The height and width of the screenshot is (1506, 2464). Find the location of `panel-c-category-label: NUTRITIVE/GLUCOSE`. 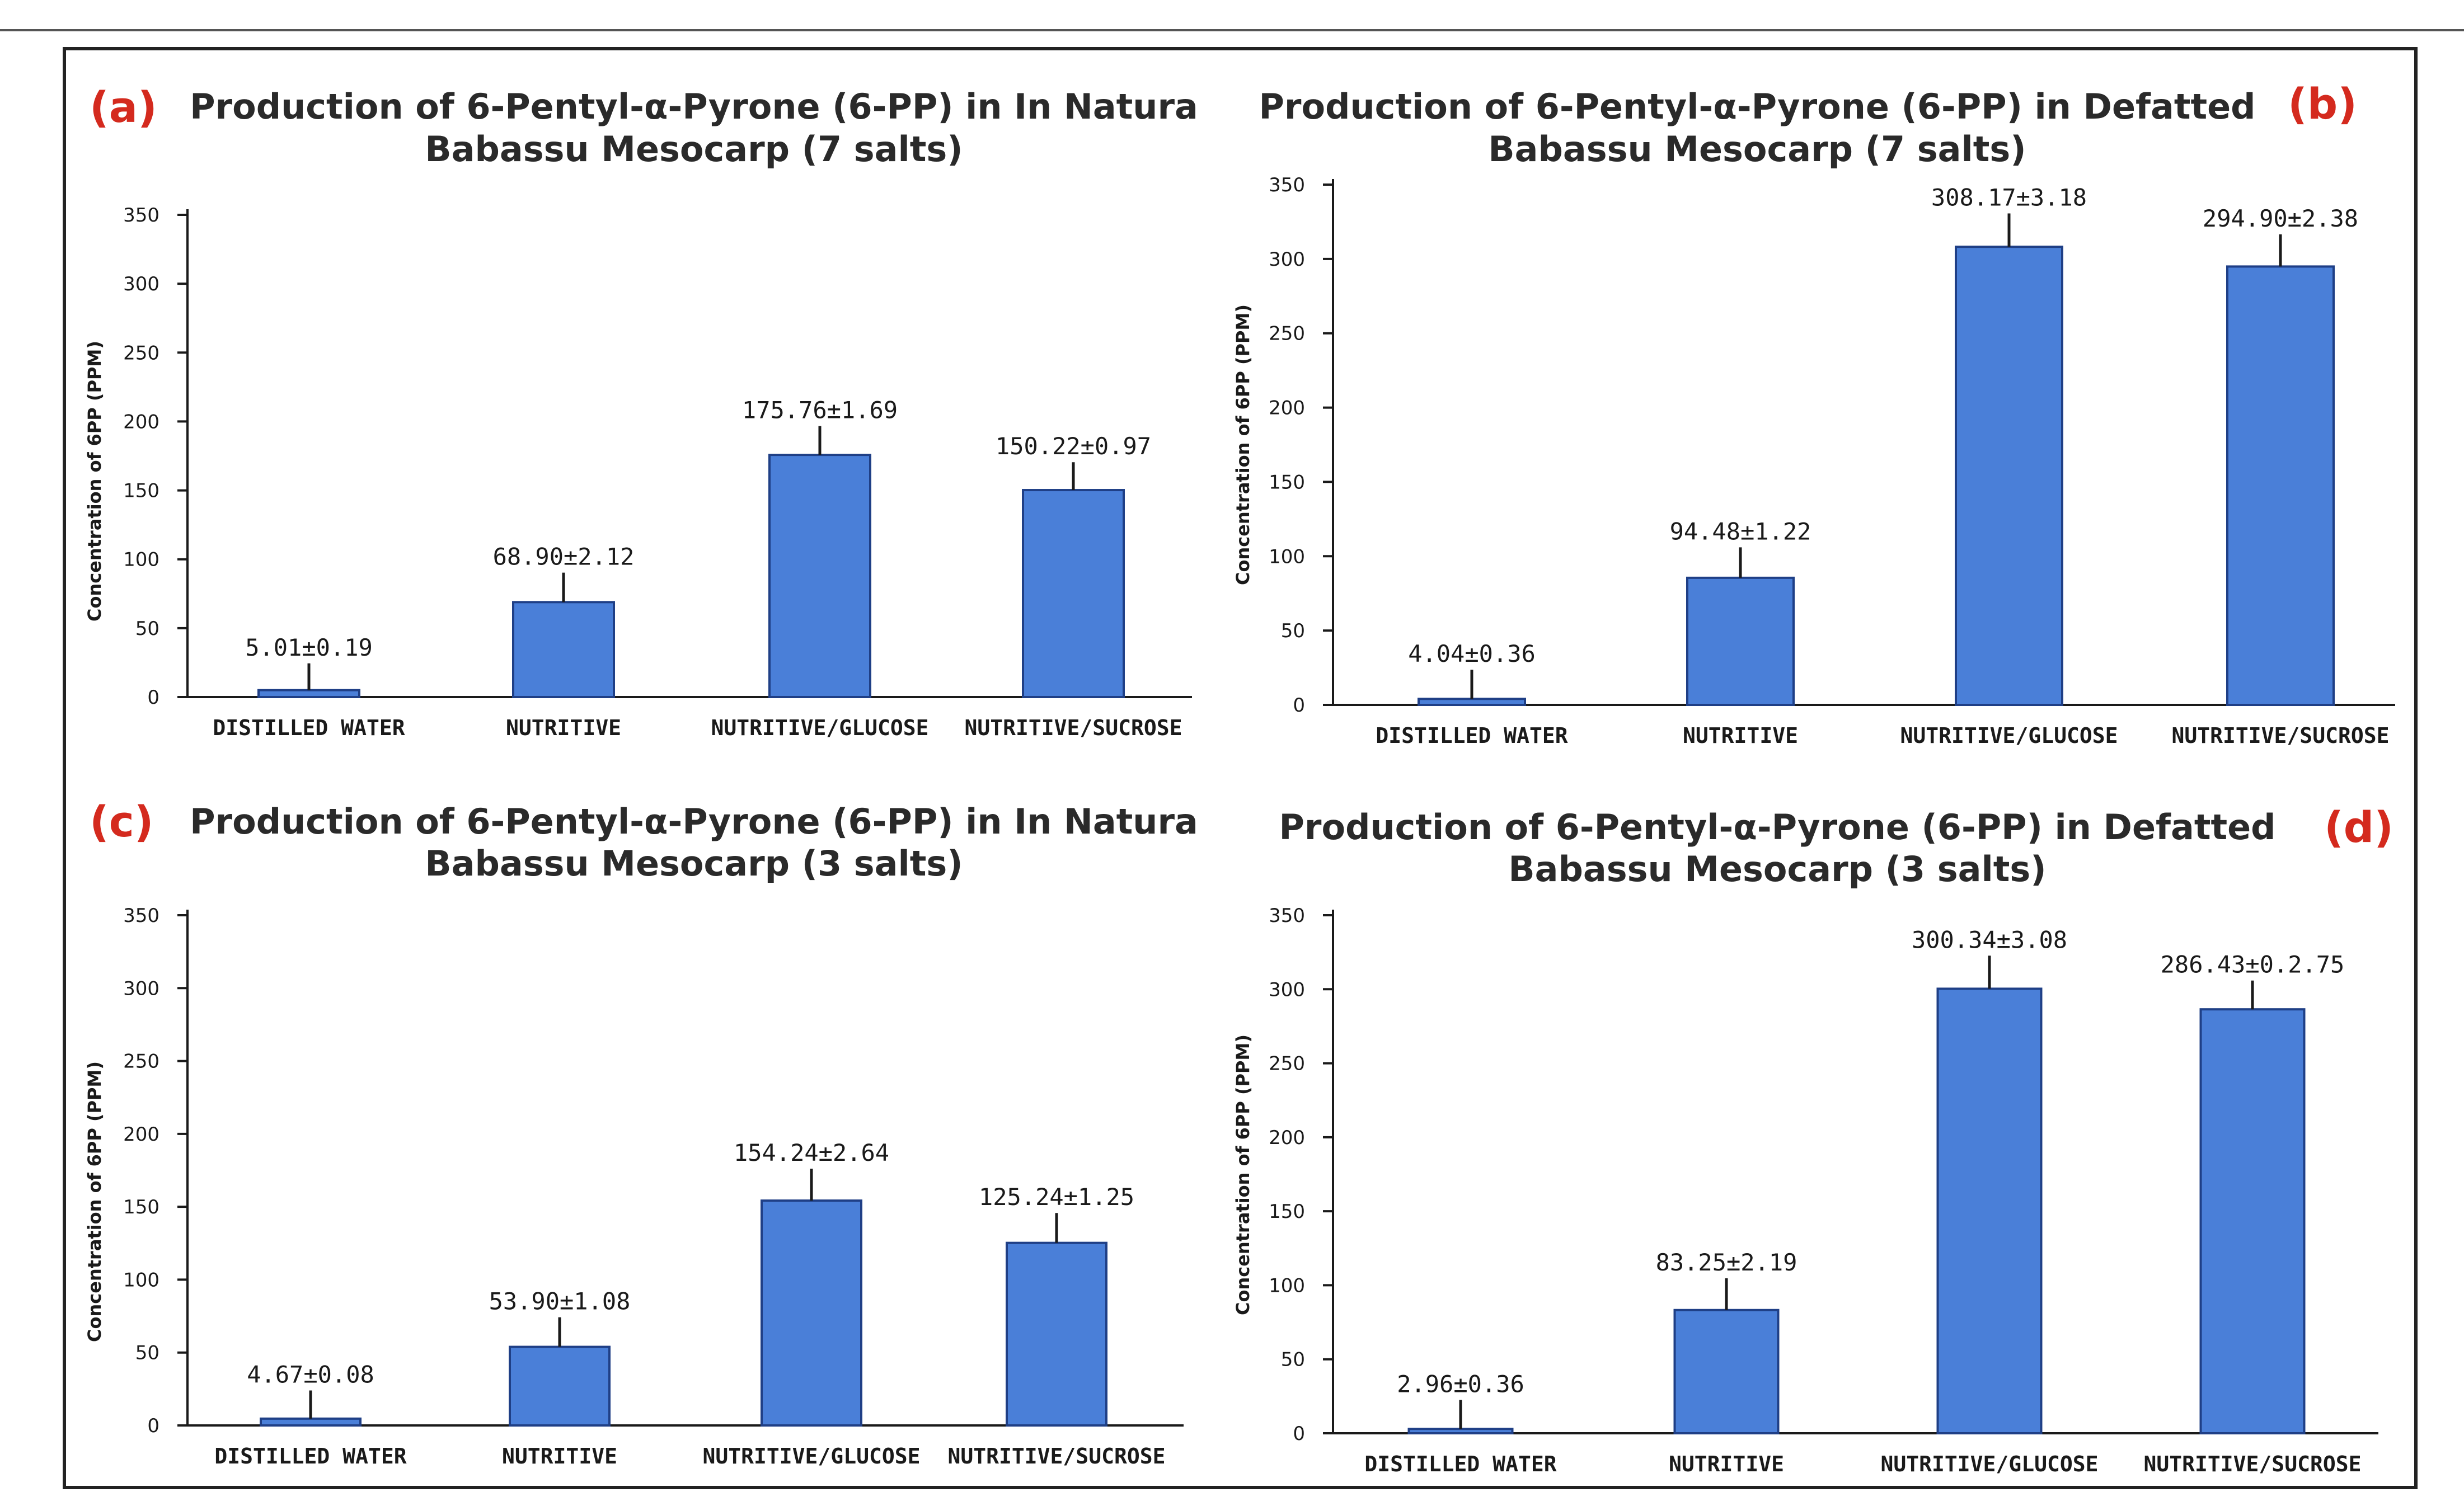

panel-c-category-label: NUTRITIVE/GLUCOSE is located at coordinates (812, 1456).